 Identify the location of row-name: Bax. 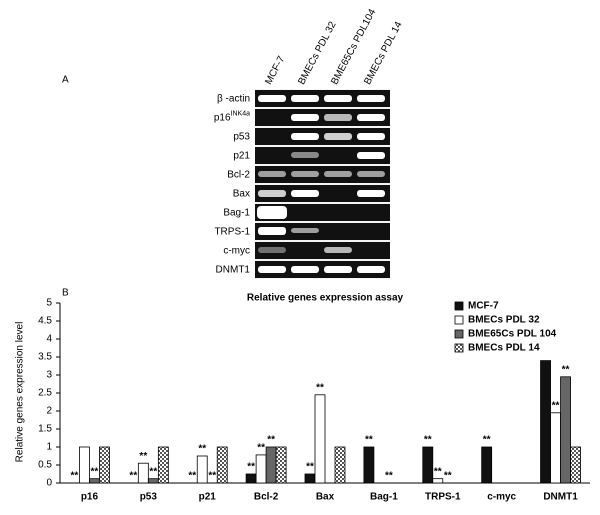
(241, 193).